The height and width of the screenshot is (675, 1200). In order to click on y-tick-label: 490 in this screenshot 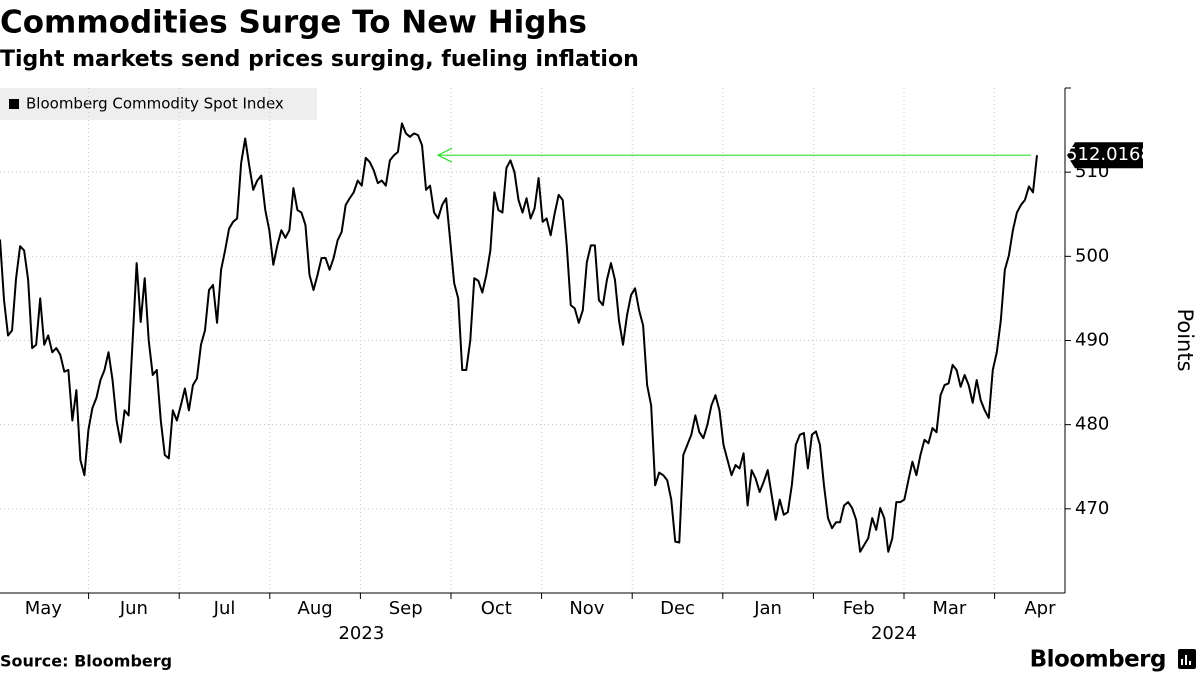, I will do `click(1092, 340)`.